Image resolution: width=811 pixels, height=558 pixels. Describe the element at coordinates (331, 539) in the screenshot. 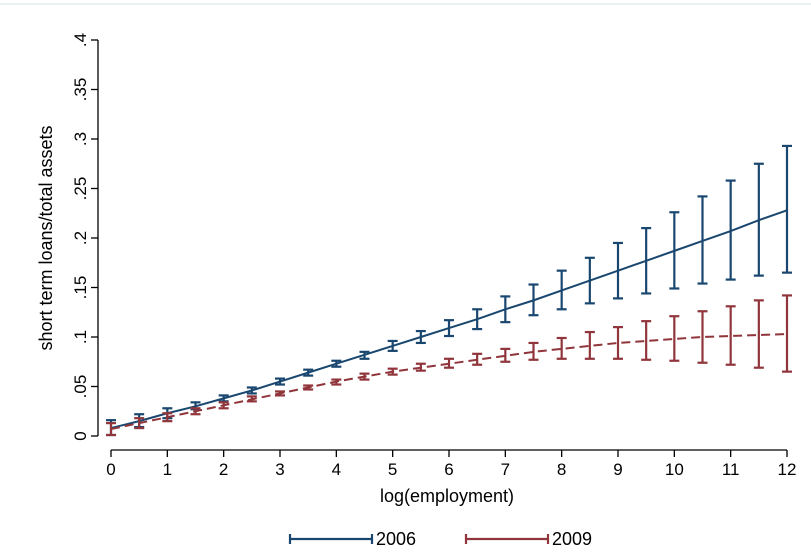

I see `legend-key-2006` at that location.